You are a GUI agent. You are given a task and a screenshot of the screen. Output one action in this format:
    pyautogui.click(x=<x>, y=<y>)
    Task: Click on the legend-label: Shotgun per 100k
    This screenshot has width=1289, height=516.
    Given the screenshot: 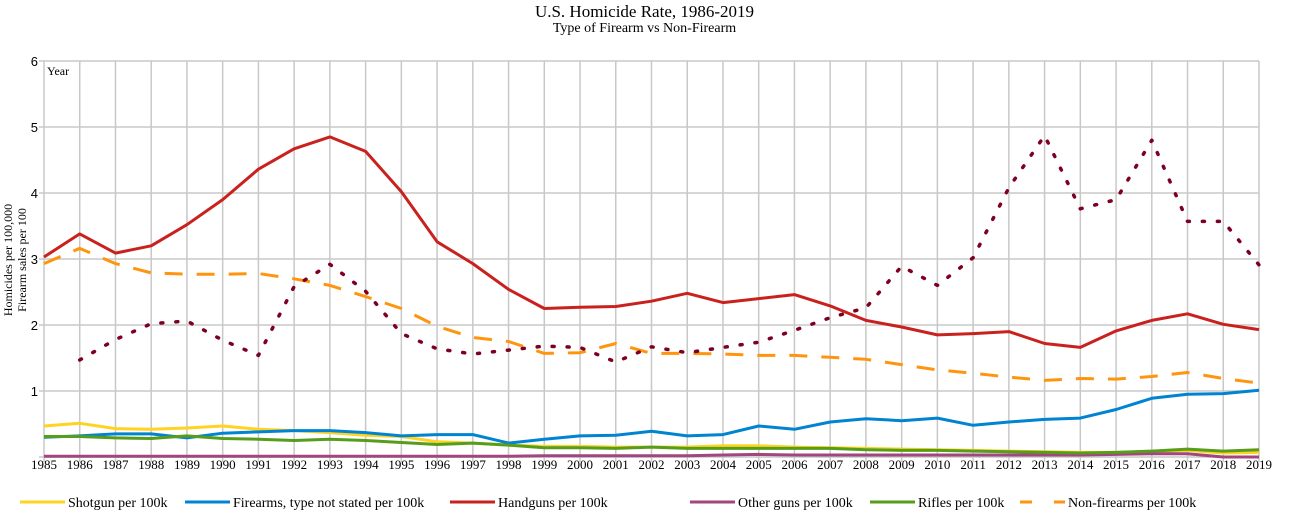 What is the action you would take?
    pyautogui.click(x=118, y=503)
    